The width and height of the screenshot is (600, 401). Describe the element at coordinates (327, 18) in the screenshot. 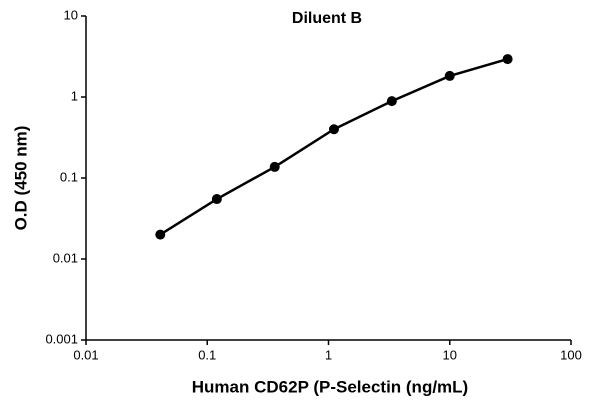

I see `chart-title: Diluent B` at that location.